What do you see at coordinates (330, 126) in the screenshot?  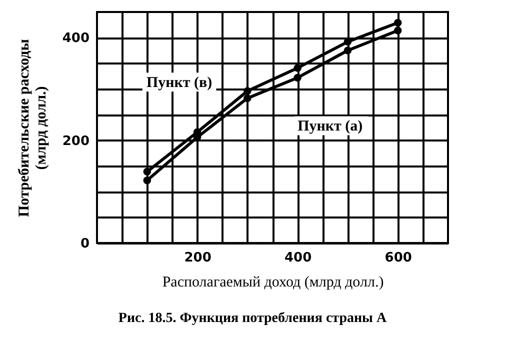 I see `text: Пункт (а)` at bounding box center [330, 126].